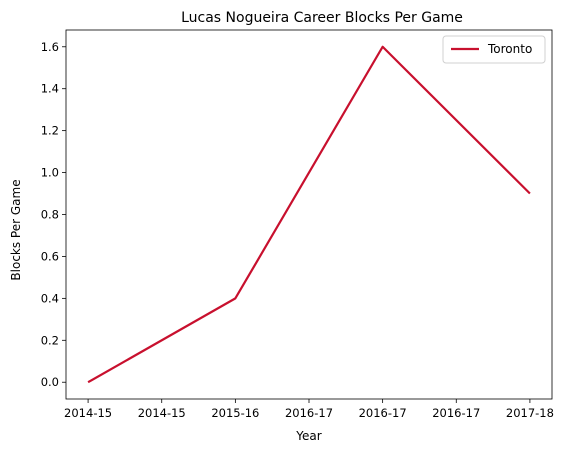 The width and height of the screenshot is (573, 453). What do you see at coordinates (50, 131) in the screenshot?
I see `y-tick-label: 1.2` at bounding box center [50, 131].